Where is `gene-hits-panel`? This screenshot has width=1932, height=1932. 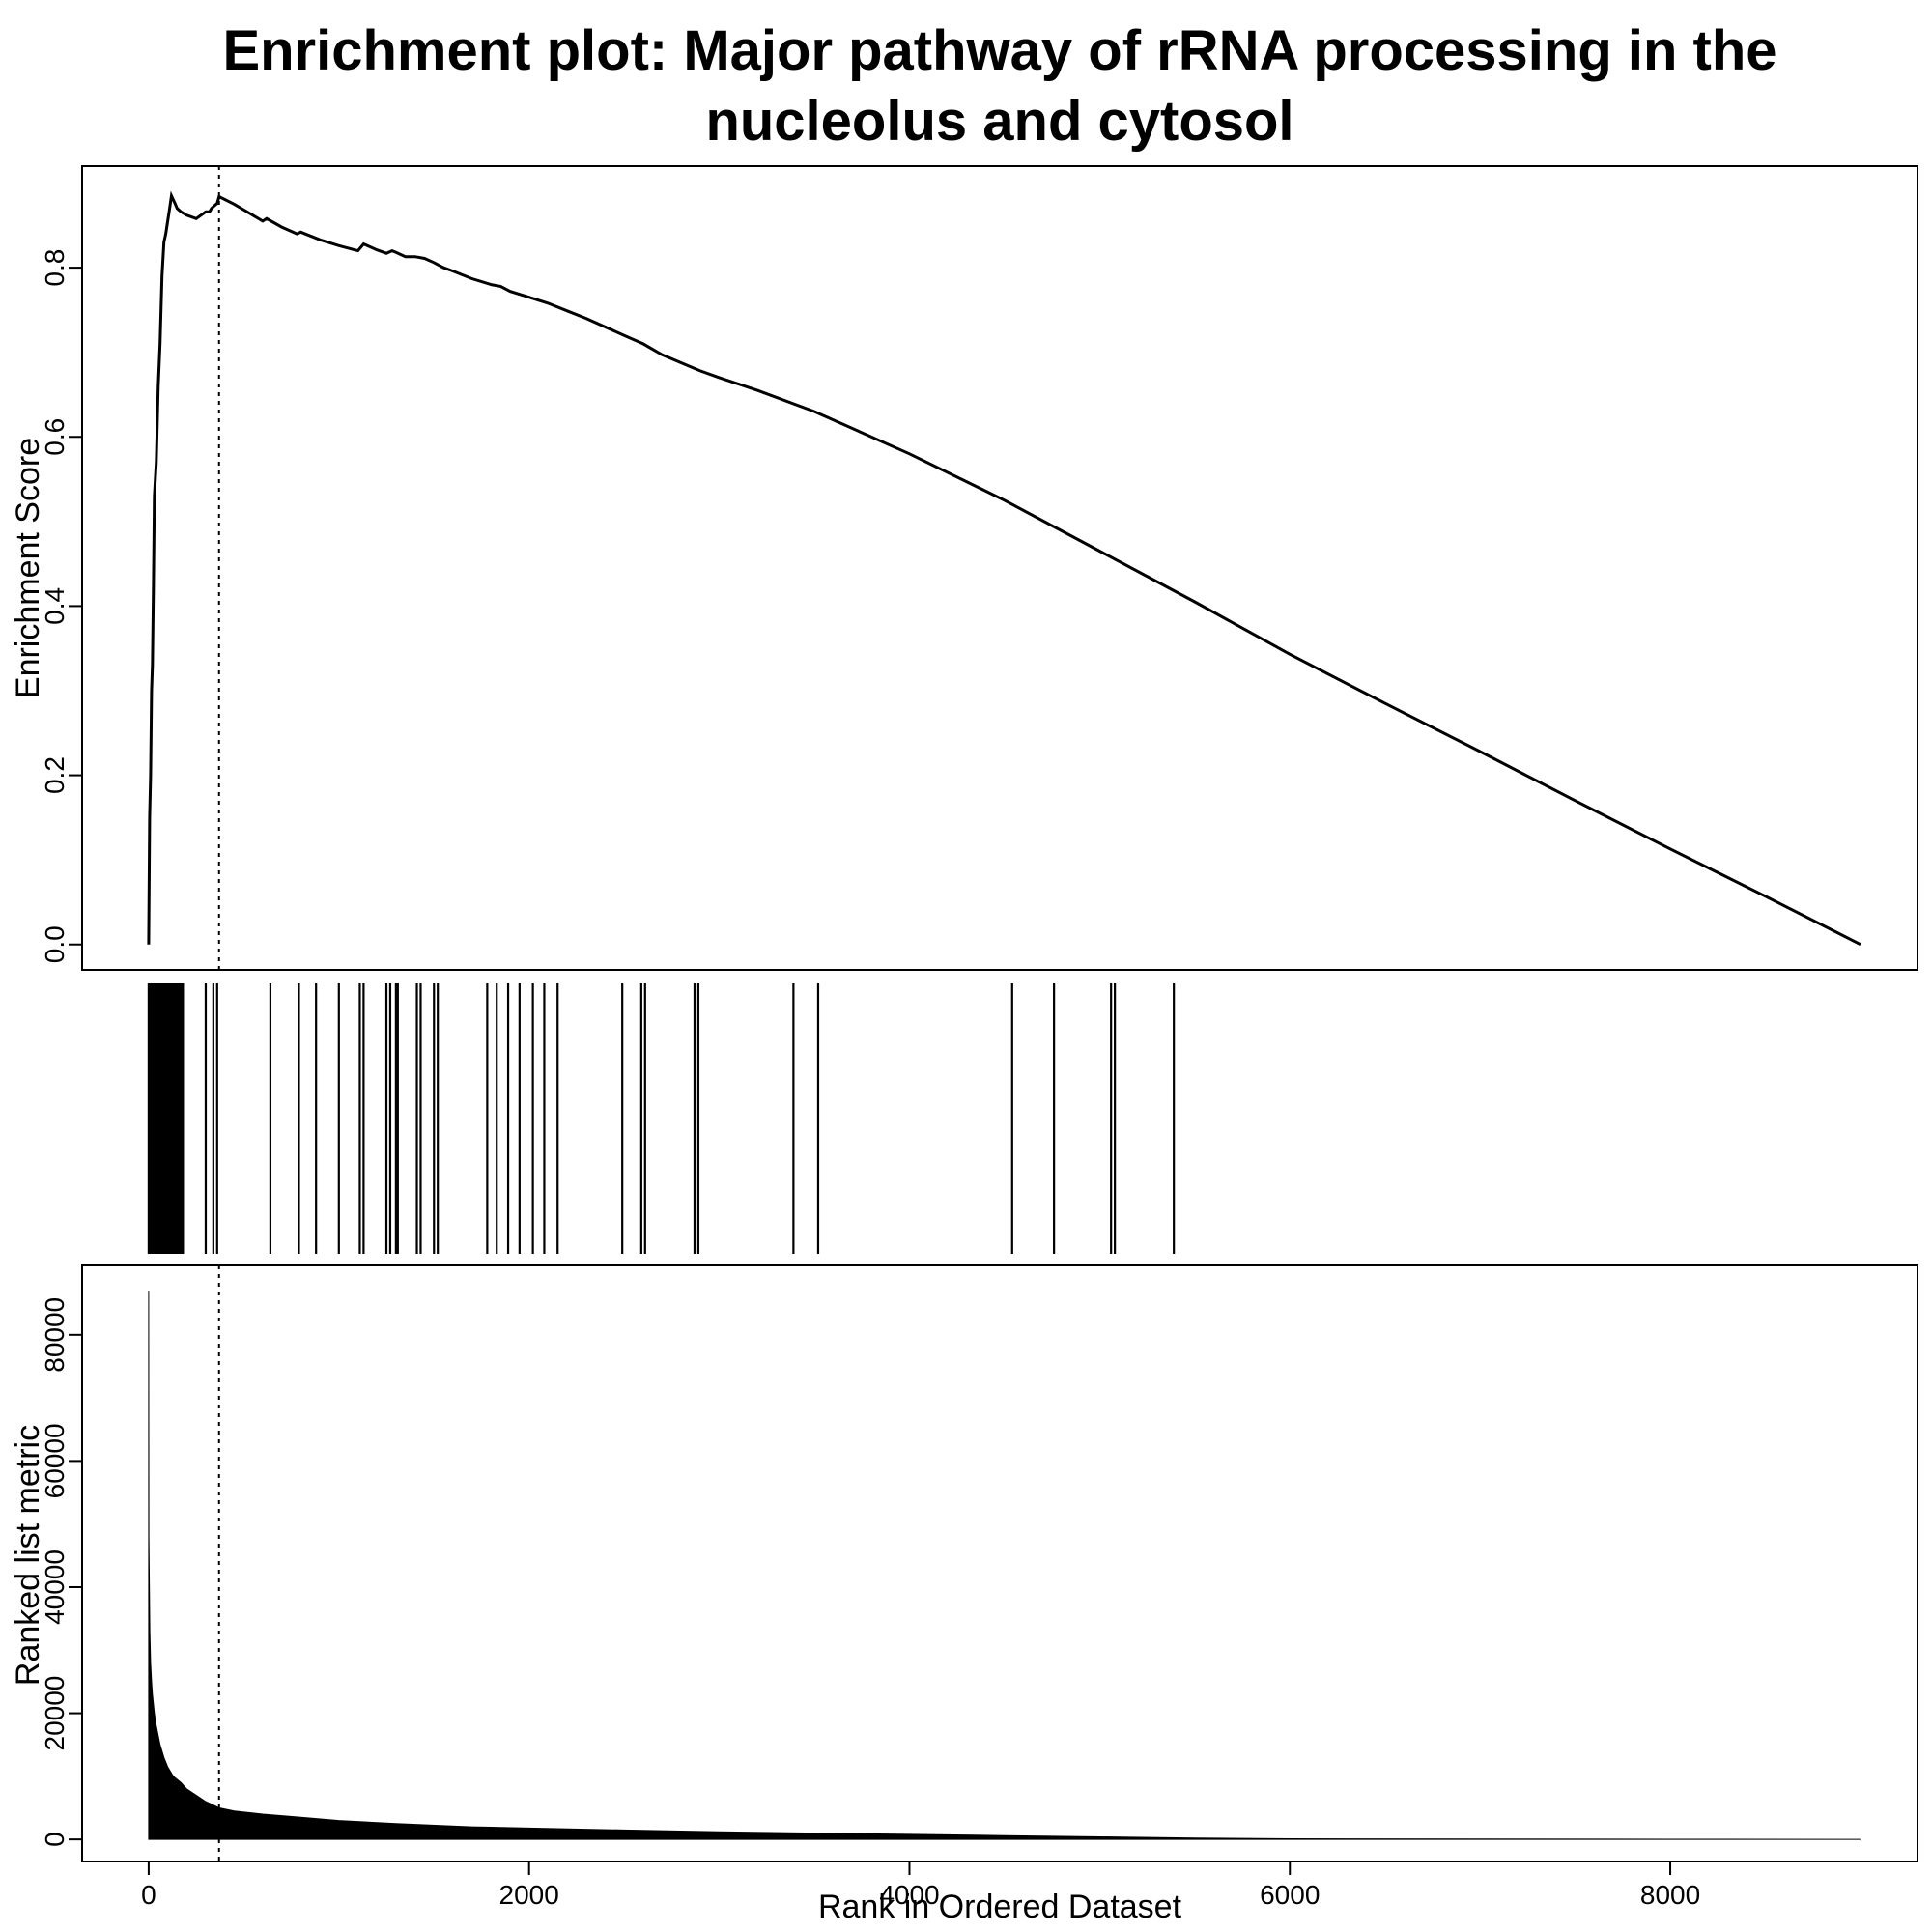 gene-hits-panel is located at coordinates (661, 1118).